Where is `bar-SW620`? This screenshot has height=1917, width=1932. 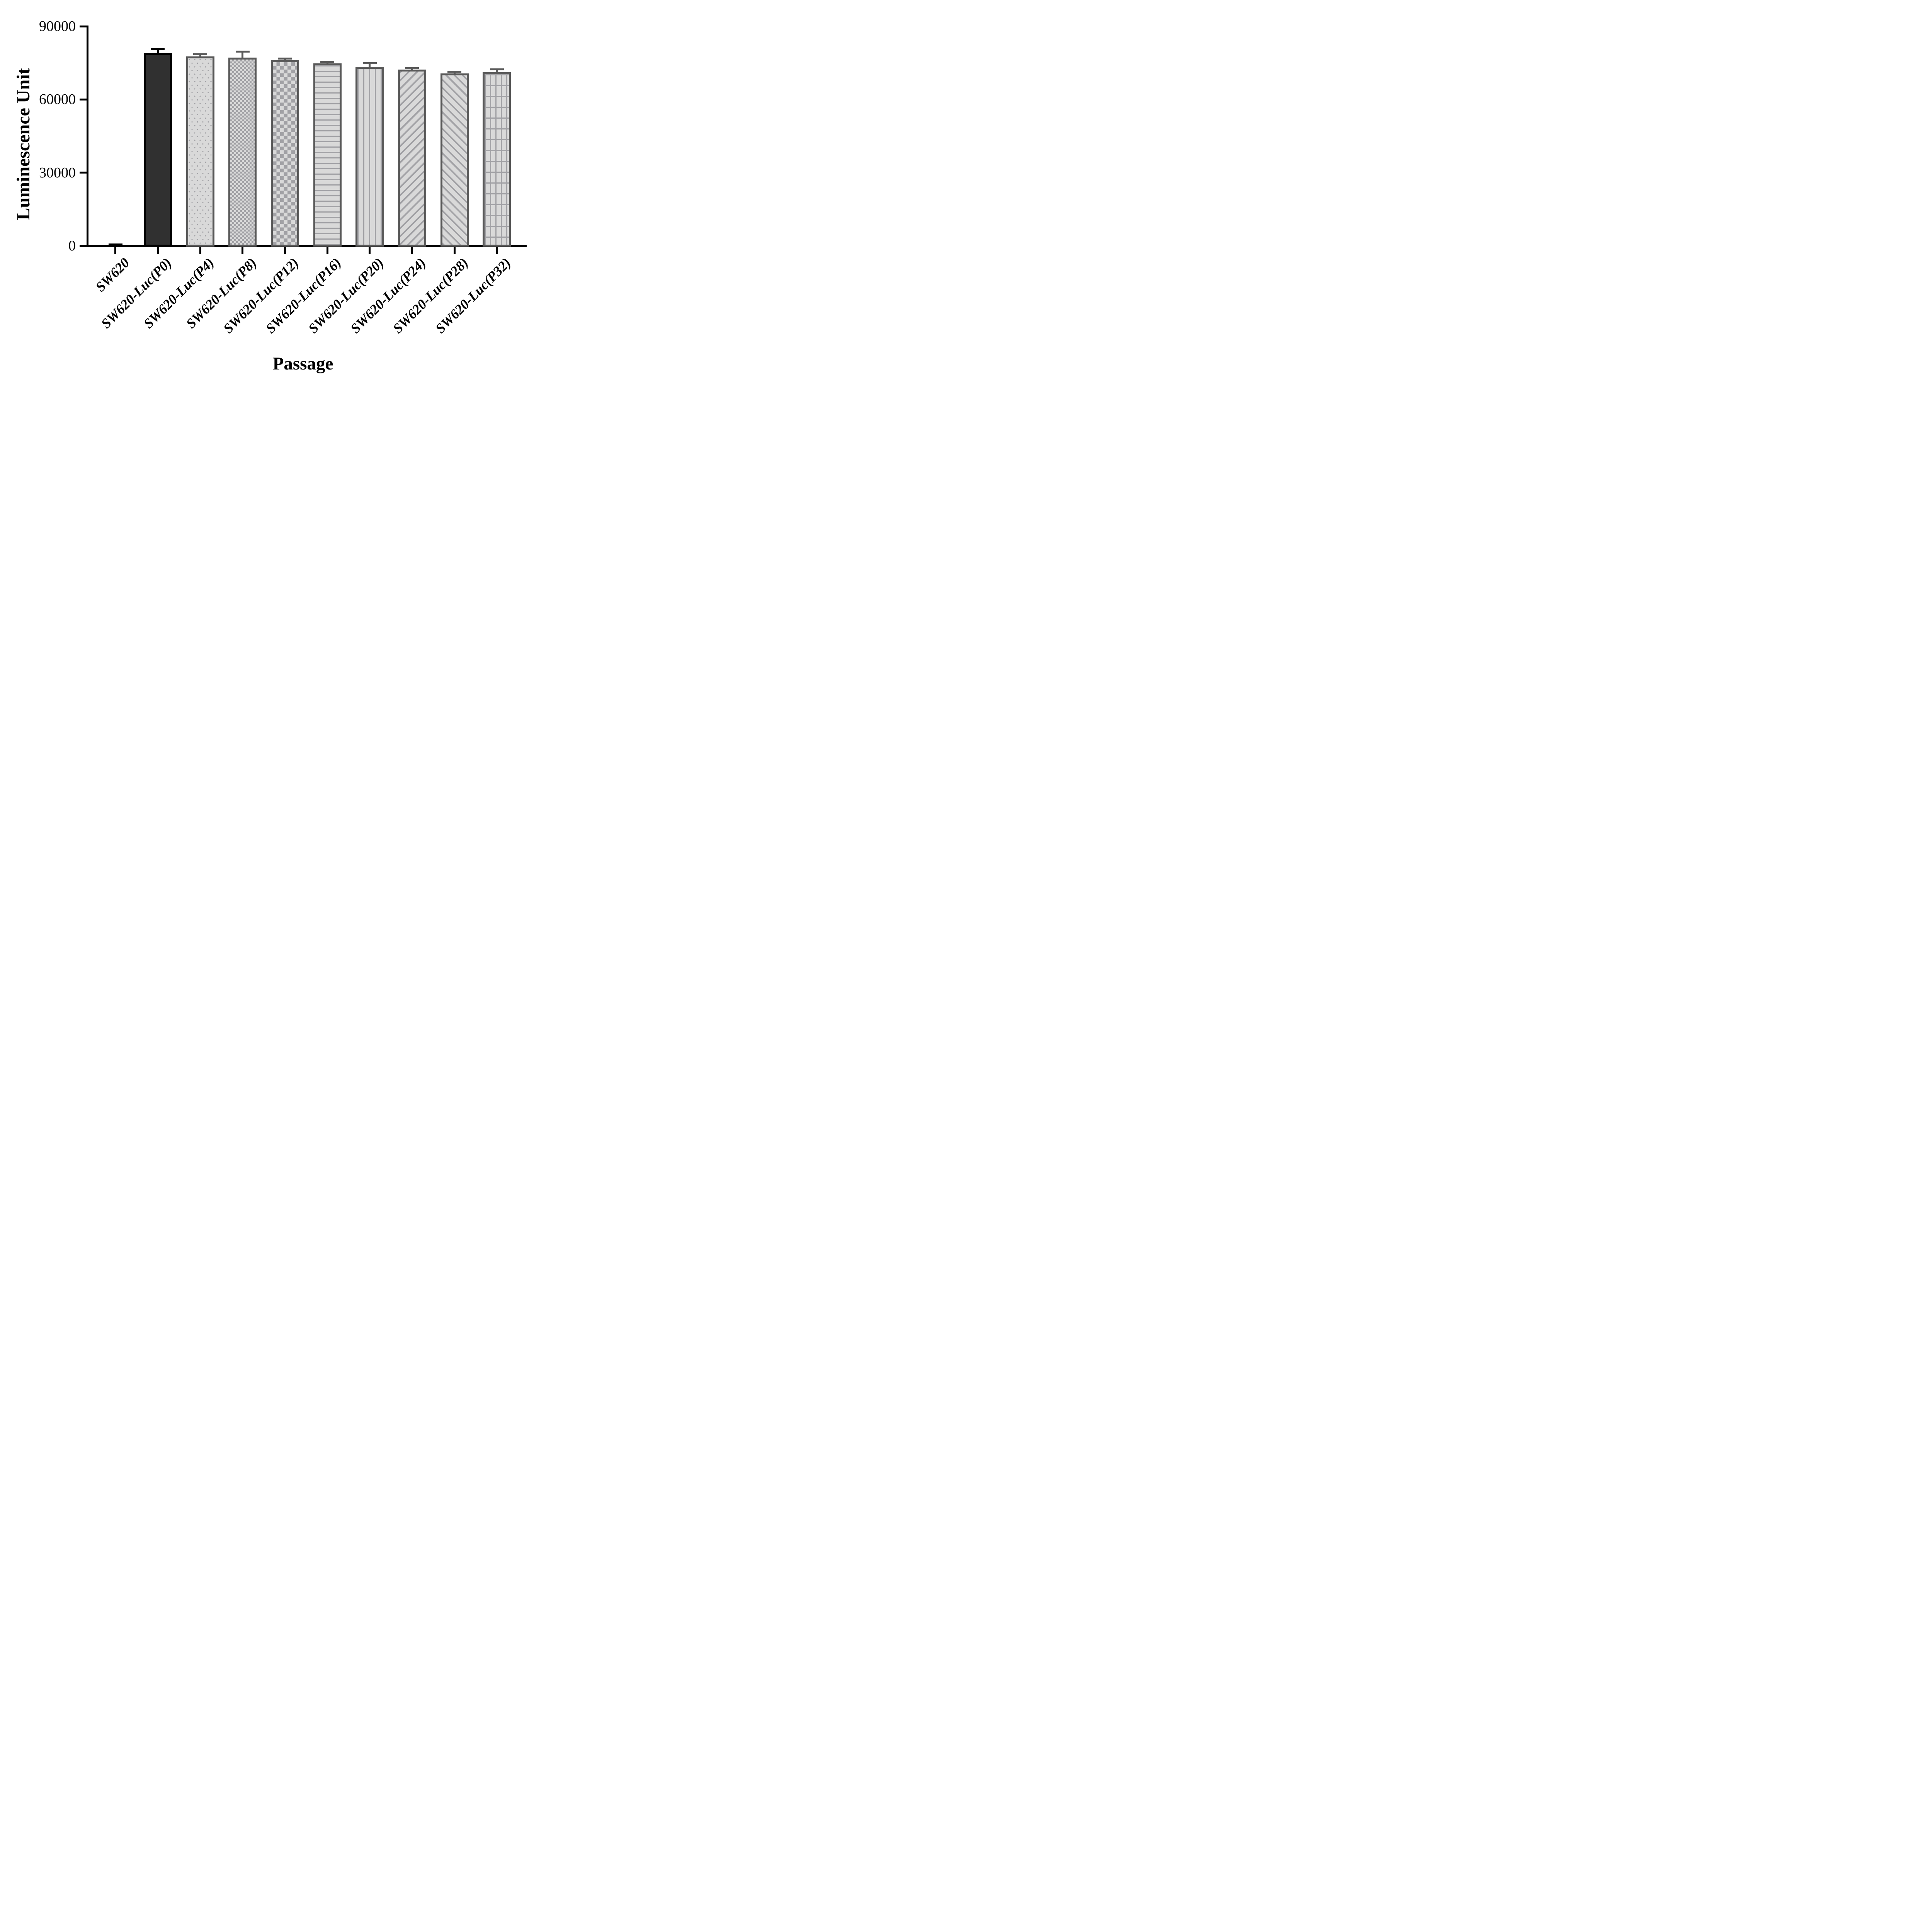
bar-SW620 is located at coordinates (116, 246).